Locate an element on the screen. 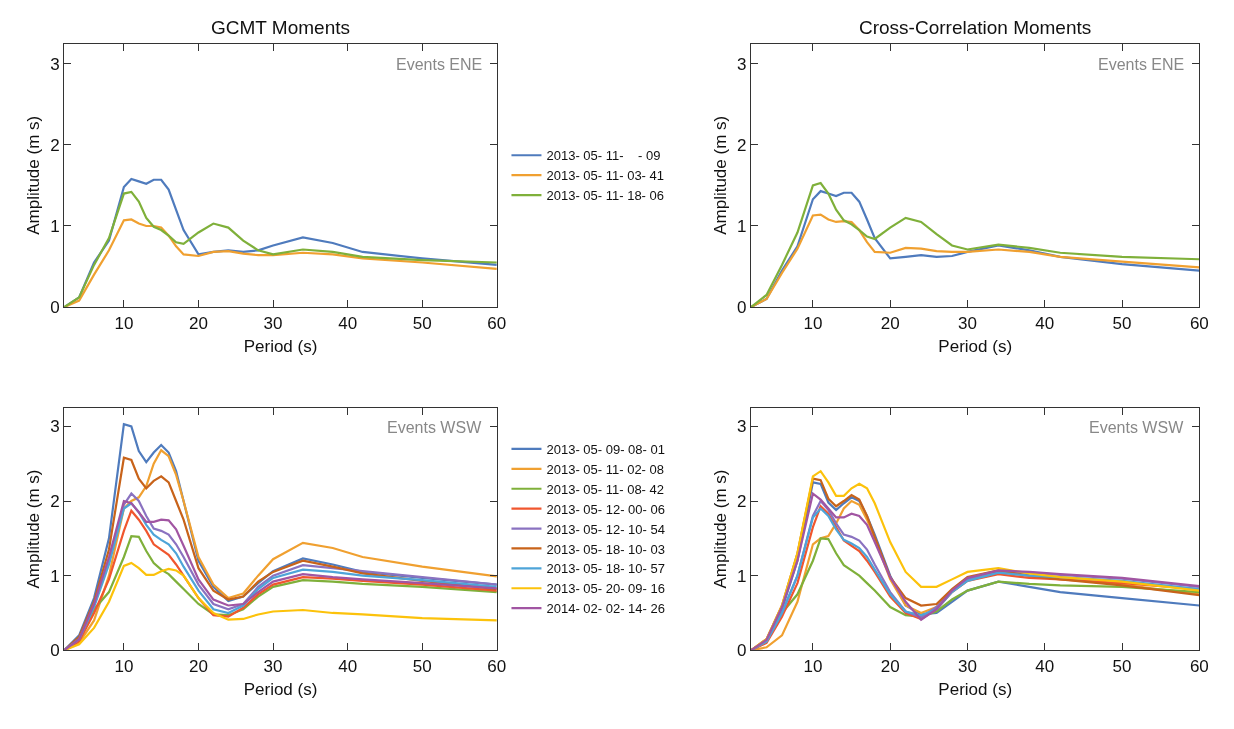 This screenshot has height=729, width=1234. legend-label: 2013- 05- 12- 10- 54 is located at coordinates (605, 529).